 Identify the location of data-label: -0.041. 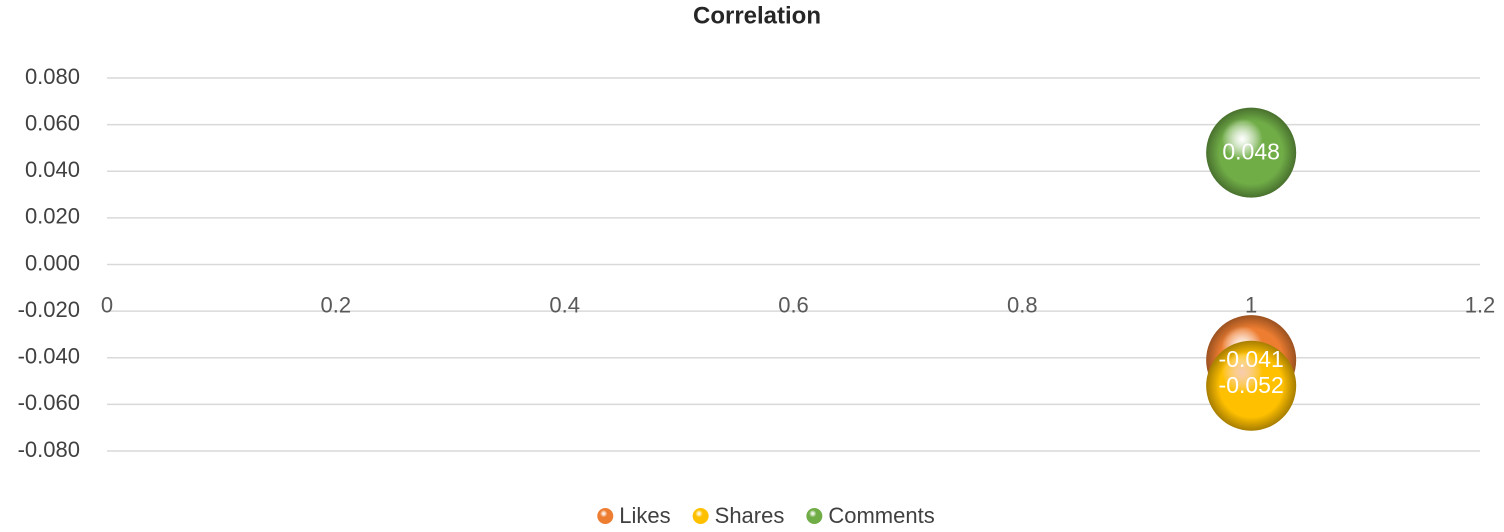
(1251, 359).